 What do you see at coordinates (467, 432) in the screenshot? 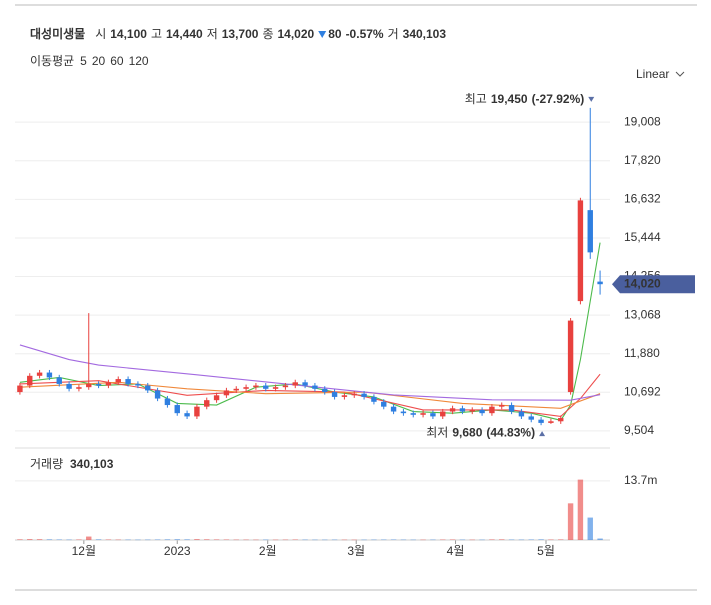
I see `annotation-value: 9,680` at bounding box center [467, 432].